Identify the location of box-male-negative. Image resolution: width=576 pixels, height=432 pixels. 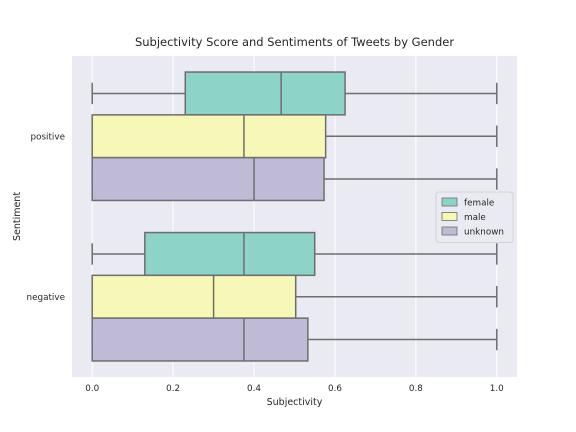
(294, 296).